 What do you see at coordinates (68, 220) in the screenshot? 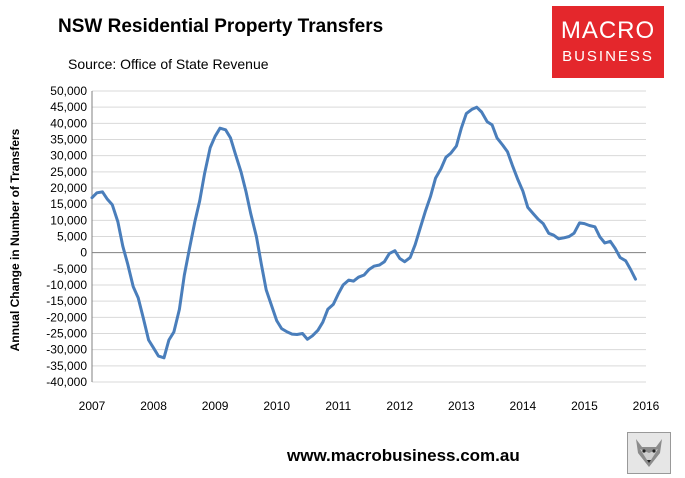
I see `y-tick-label: 10,000` at bounding box center [68, 220].